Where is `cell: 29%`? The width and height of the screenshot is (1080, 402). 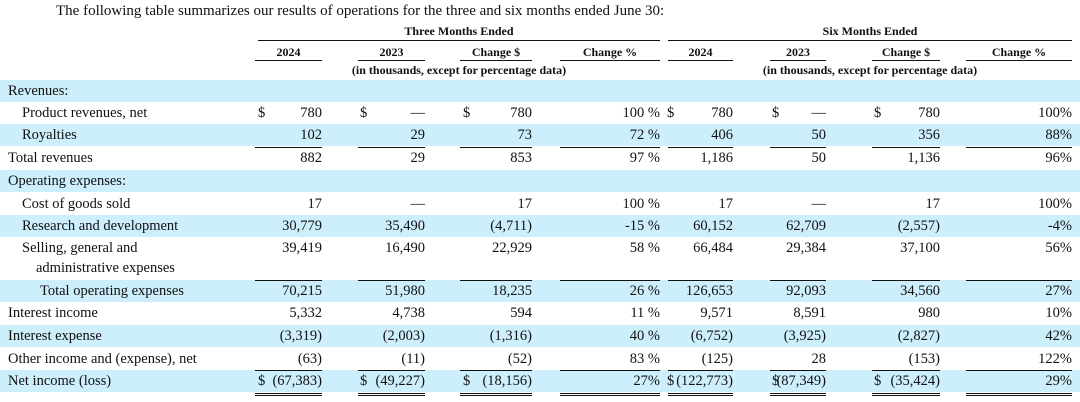 cell: 29% is located at coordinates (1058, 381).